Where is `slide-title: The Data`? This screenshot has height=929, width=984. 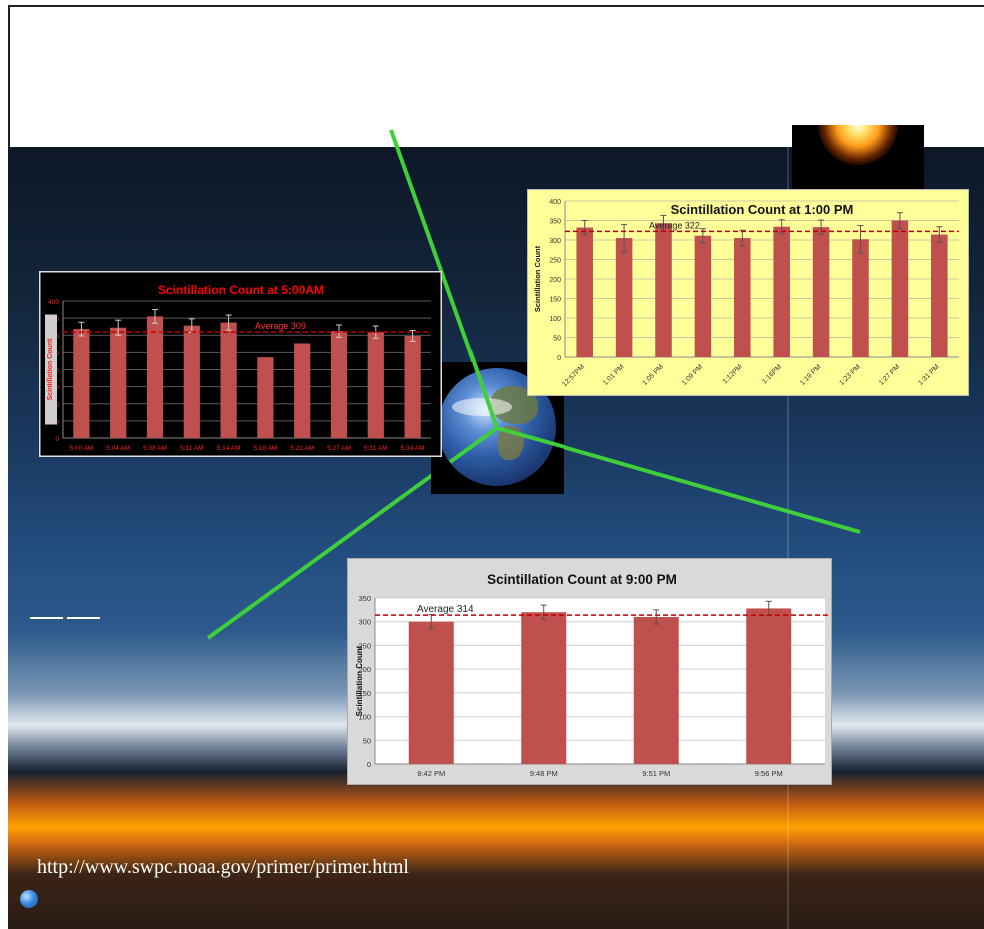
slide-title: The Data is located at coordinates (887, 40).